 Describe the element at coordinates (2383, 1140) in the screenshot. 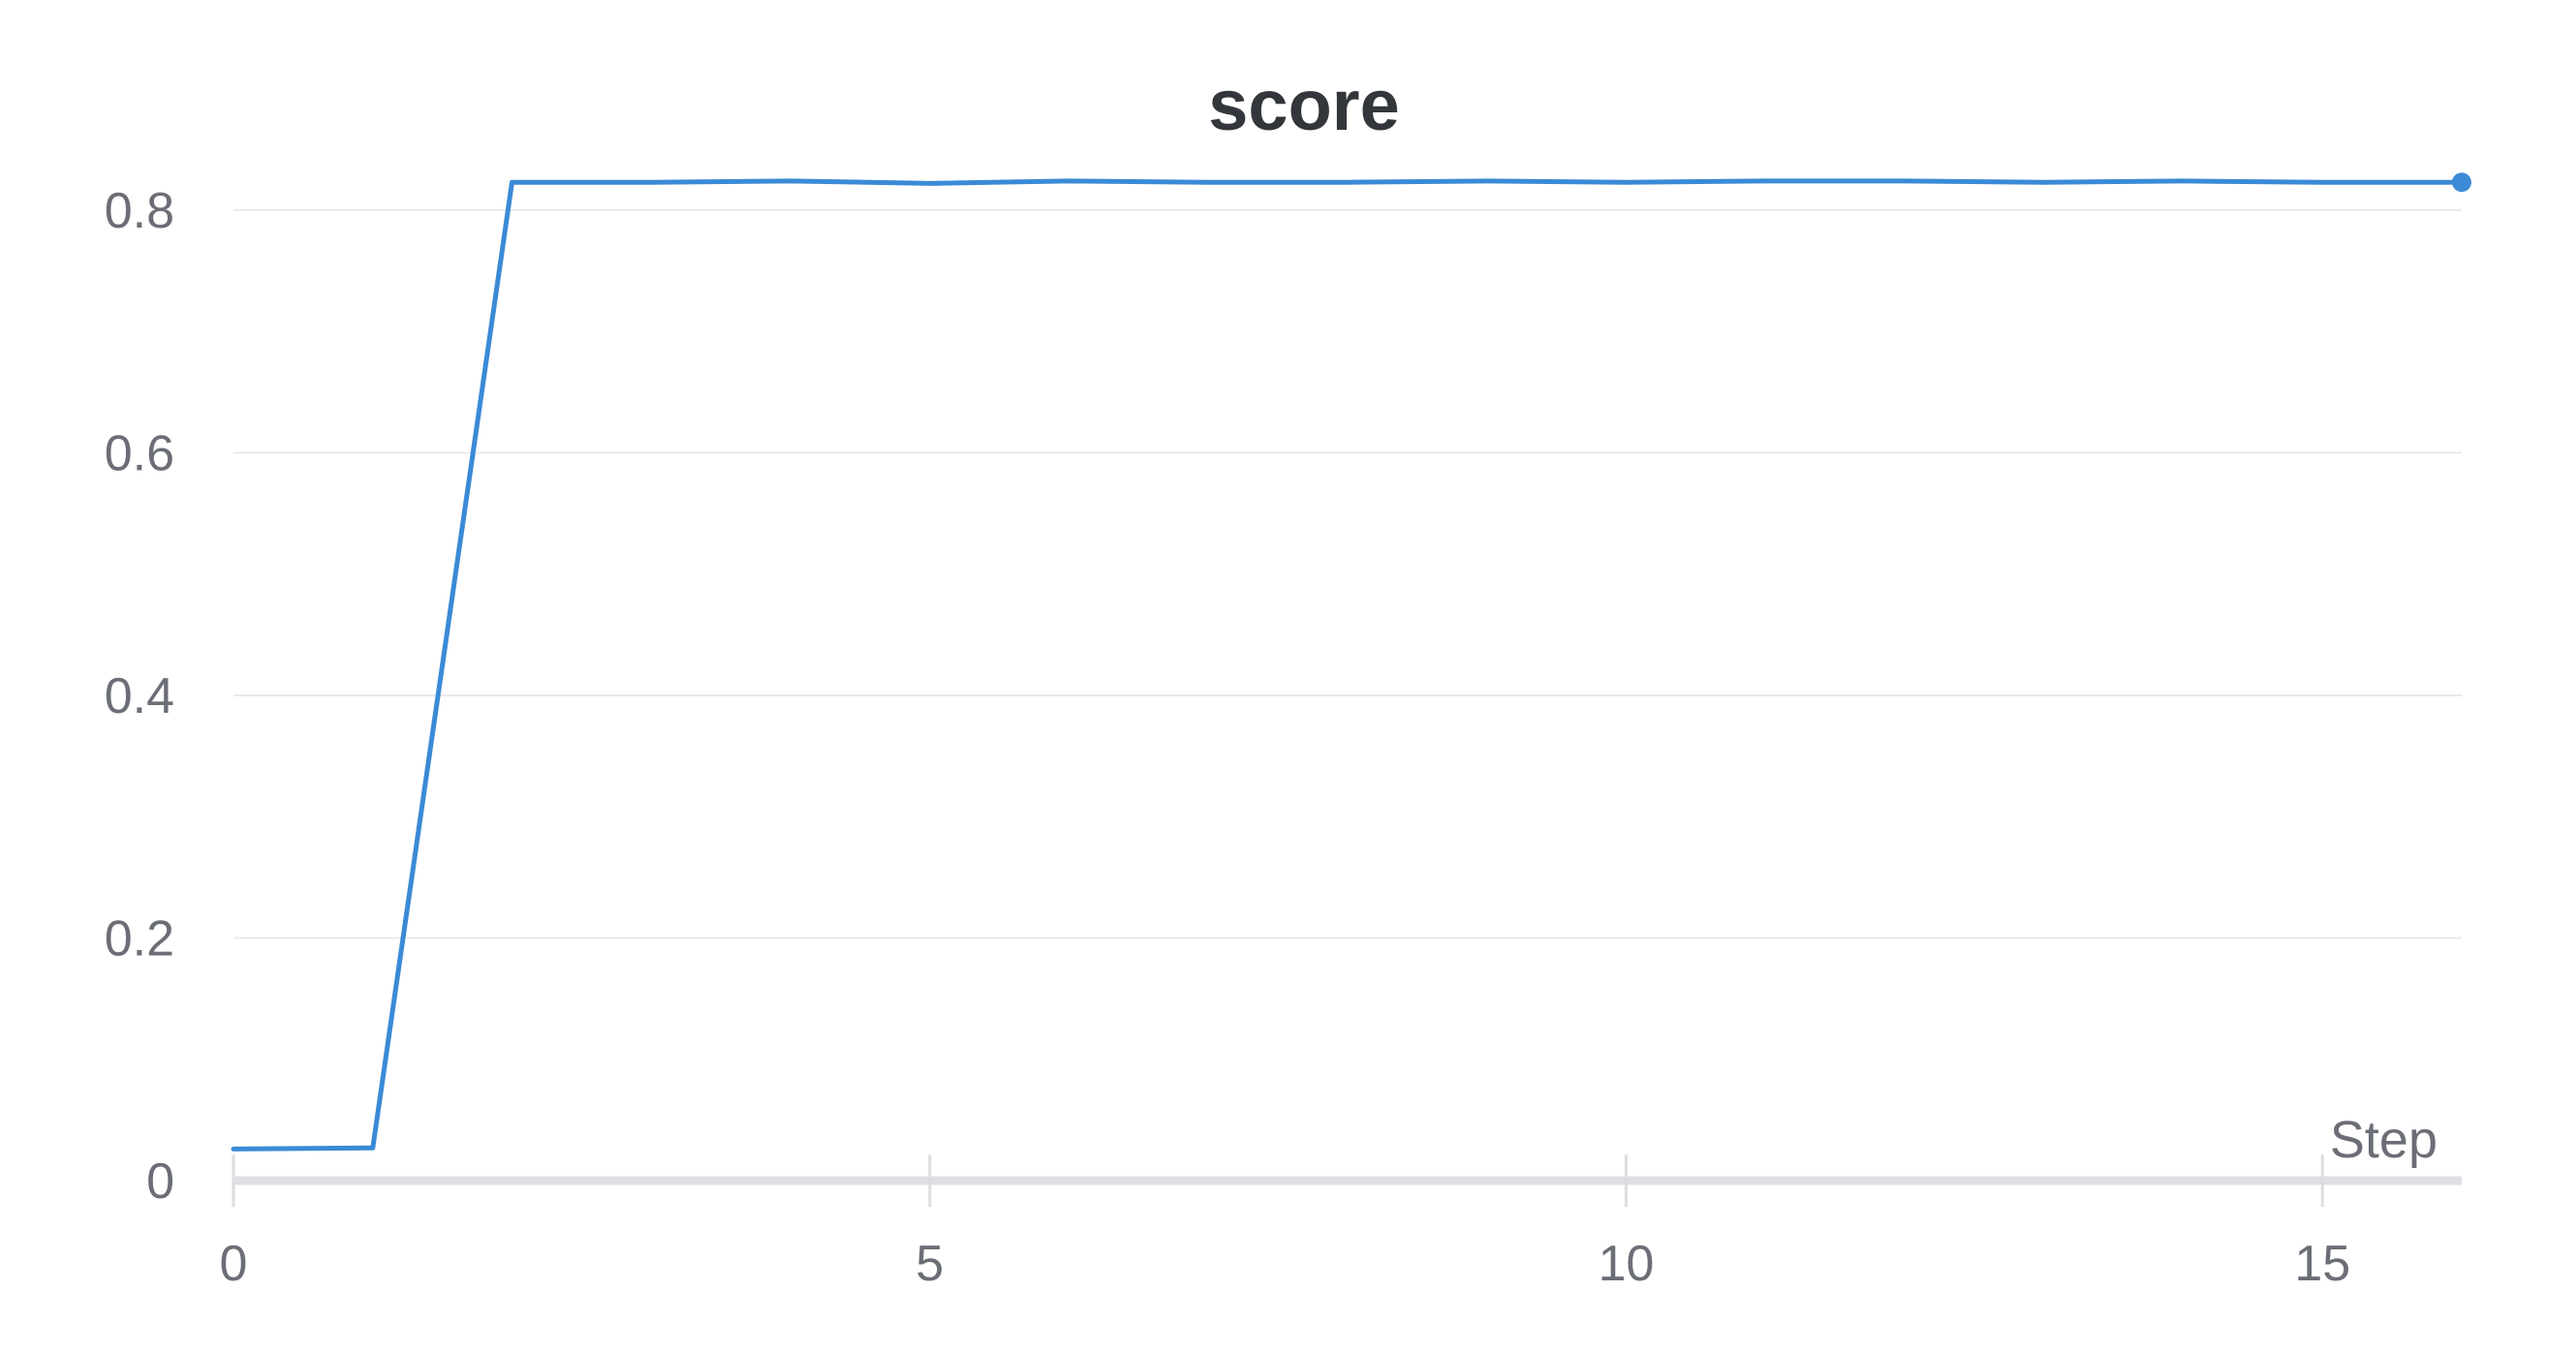

I see `x-axis-label: Step` at that location.